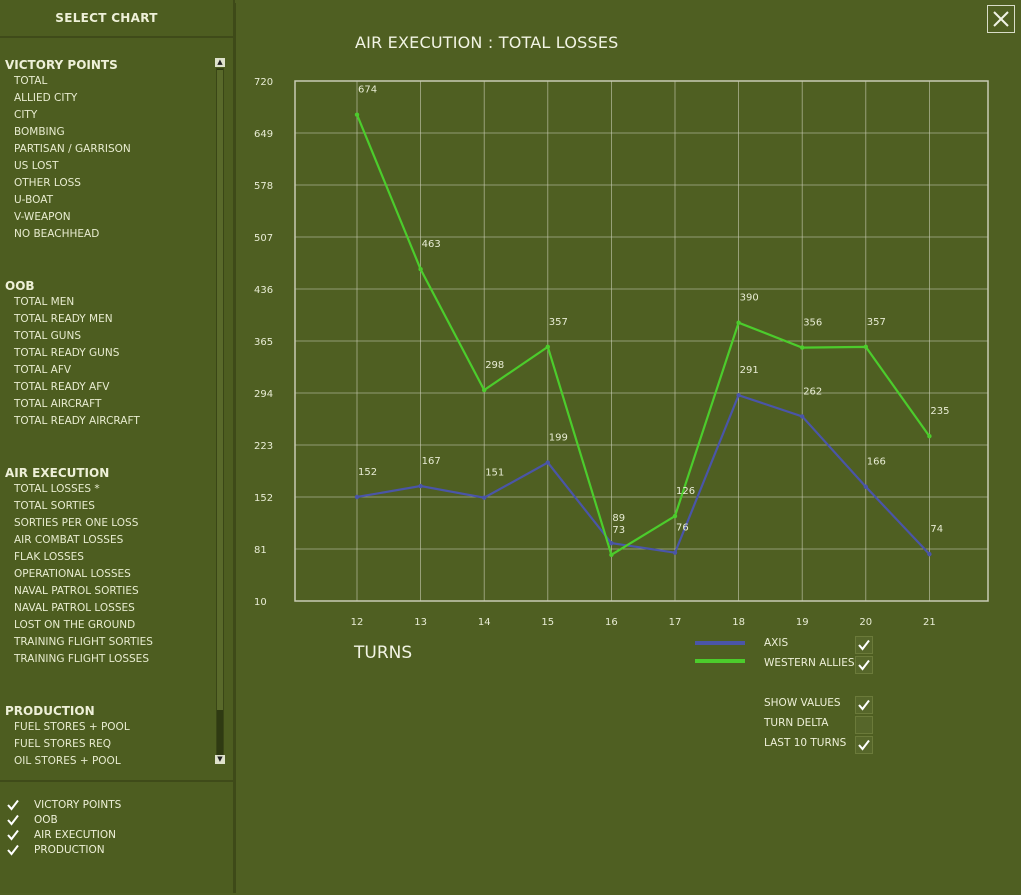 The width and height of the screenshot is (1021, 895). I want to click on close-icon, so click(1001, 19).